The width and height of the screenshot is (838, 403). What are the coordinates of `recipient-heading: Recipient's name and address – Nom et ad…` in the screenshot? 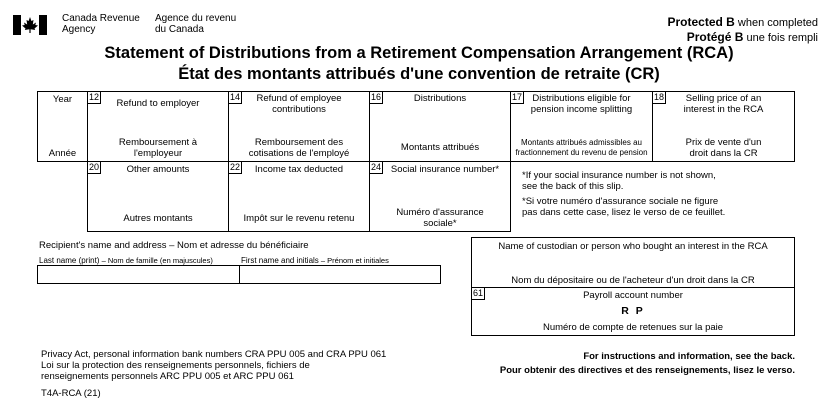 It's located at (174, 245).